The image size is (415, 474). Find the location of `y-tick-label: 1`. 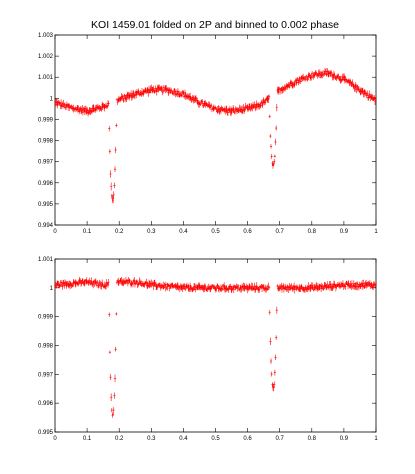

y-tick-label: 1 is located at coordinates (52, 99).